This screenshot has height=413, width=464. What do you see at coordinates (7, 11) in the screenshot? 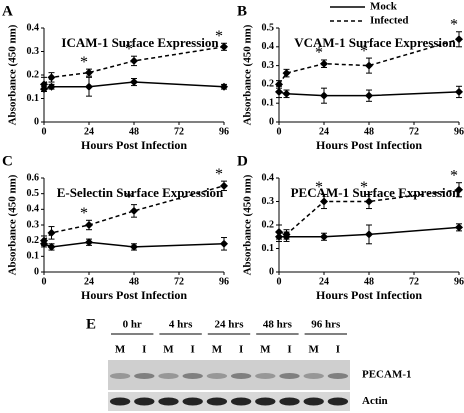
I see `panel-label: A` at bounding box center [7, 11].